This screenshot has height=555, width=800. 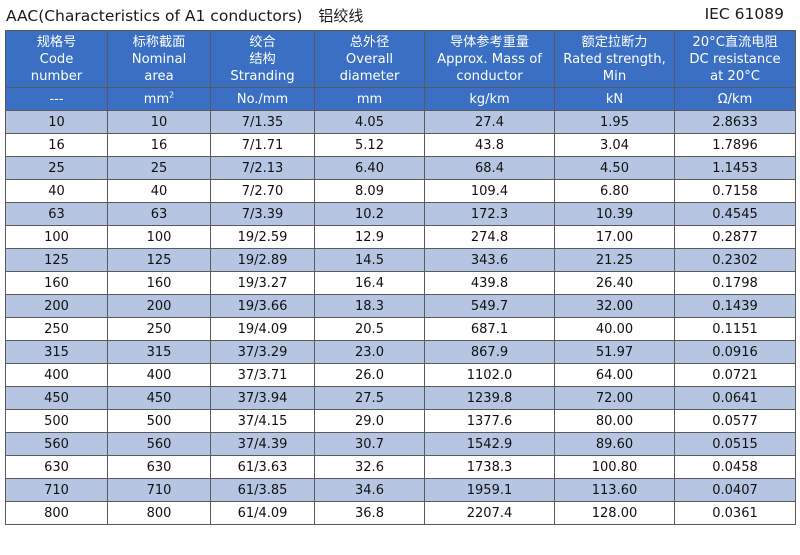 What do you see at coordinates (56, 99) in the screenshot?
I see `unit-code-number: ---` at bounding box center [56, 99].